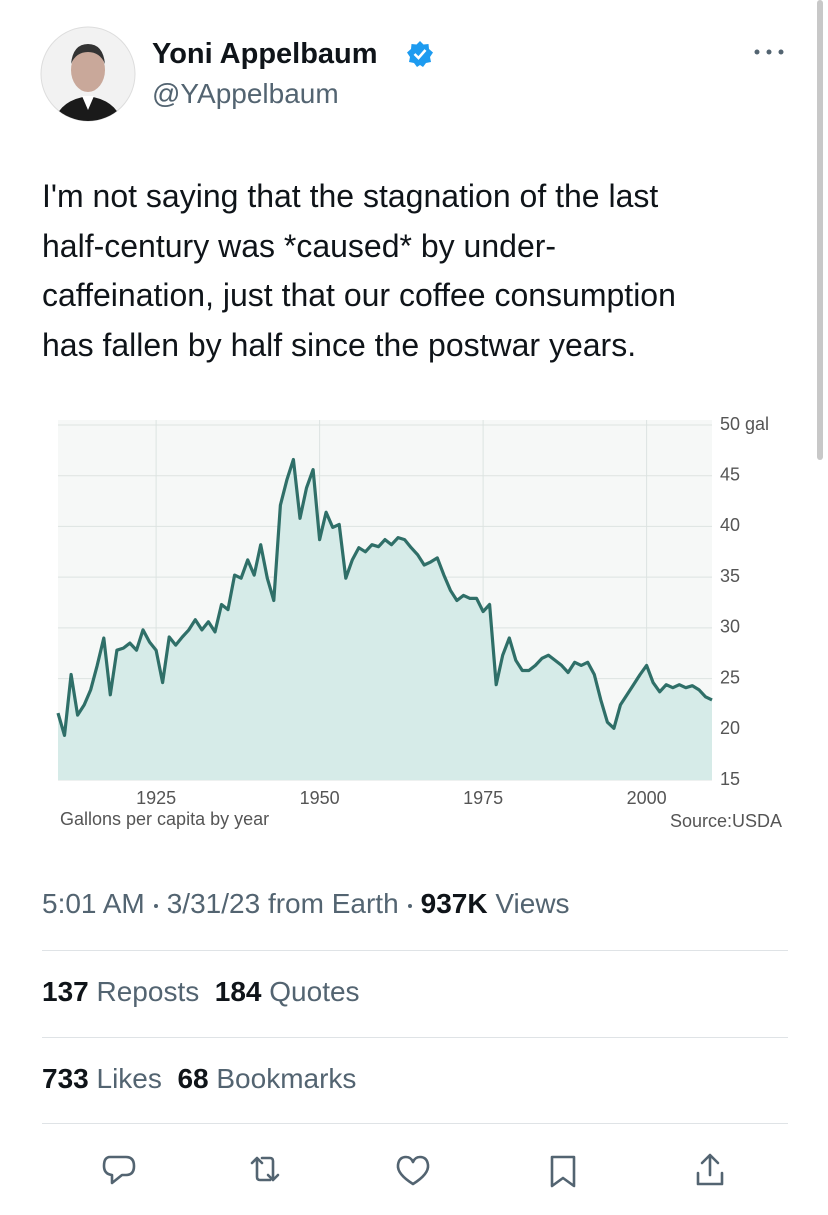  Describe the element at coordinates (744, 424) in the screenshot. I see `y-tick-label: 50 gal` at that location.